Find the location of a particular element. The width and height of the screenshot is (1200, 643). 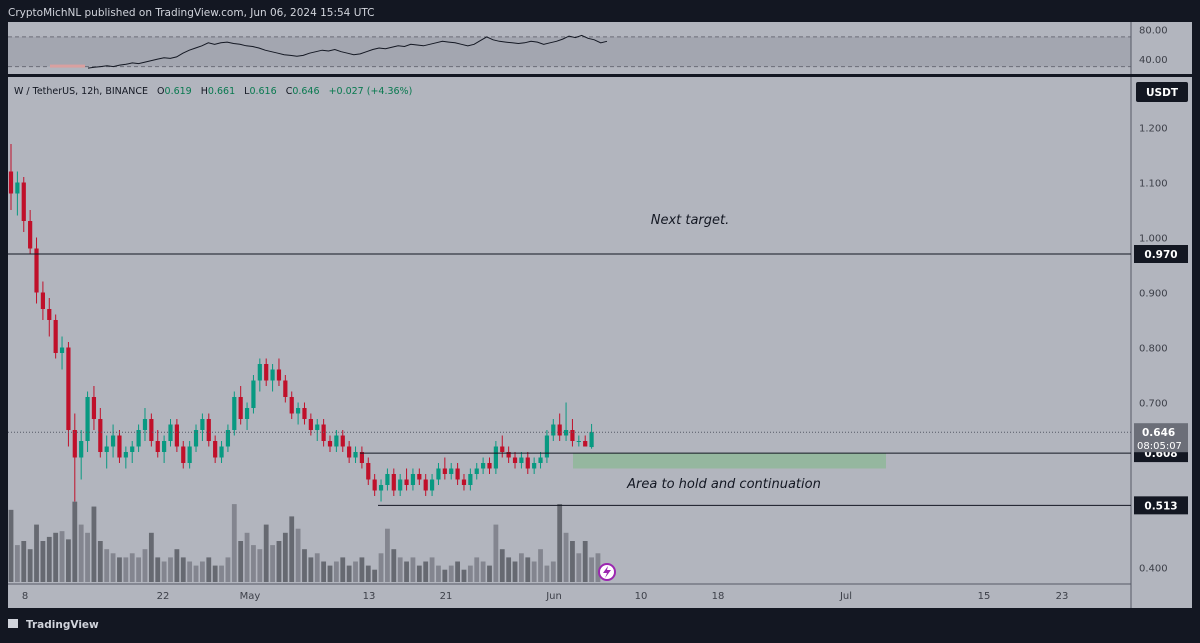

legend-high-label: H is located at coordinates (204, 91).